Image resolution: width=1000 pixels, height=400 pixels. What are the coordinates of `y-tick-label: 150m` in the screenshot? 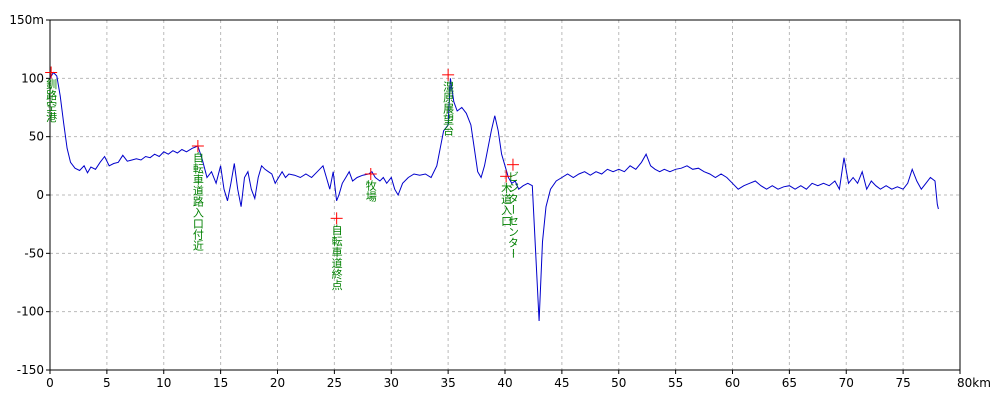 It's located at (26, 20).